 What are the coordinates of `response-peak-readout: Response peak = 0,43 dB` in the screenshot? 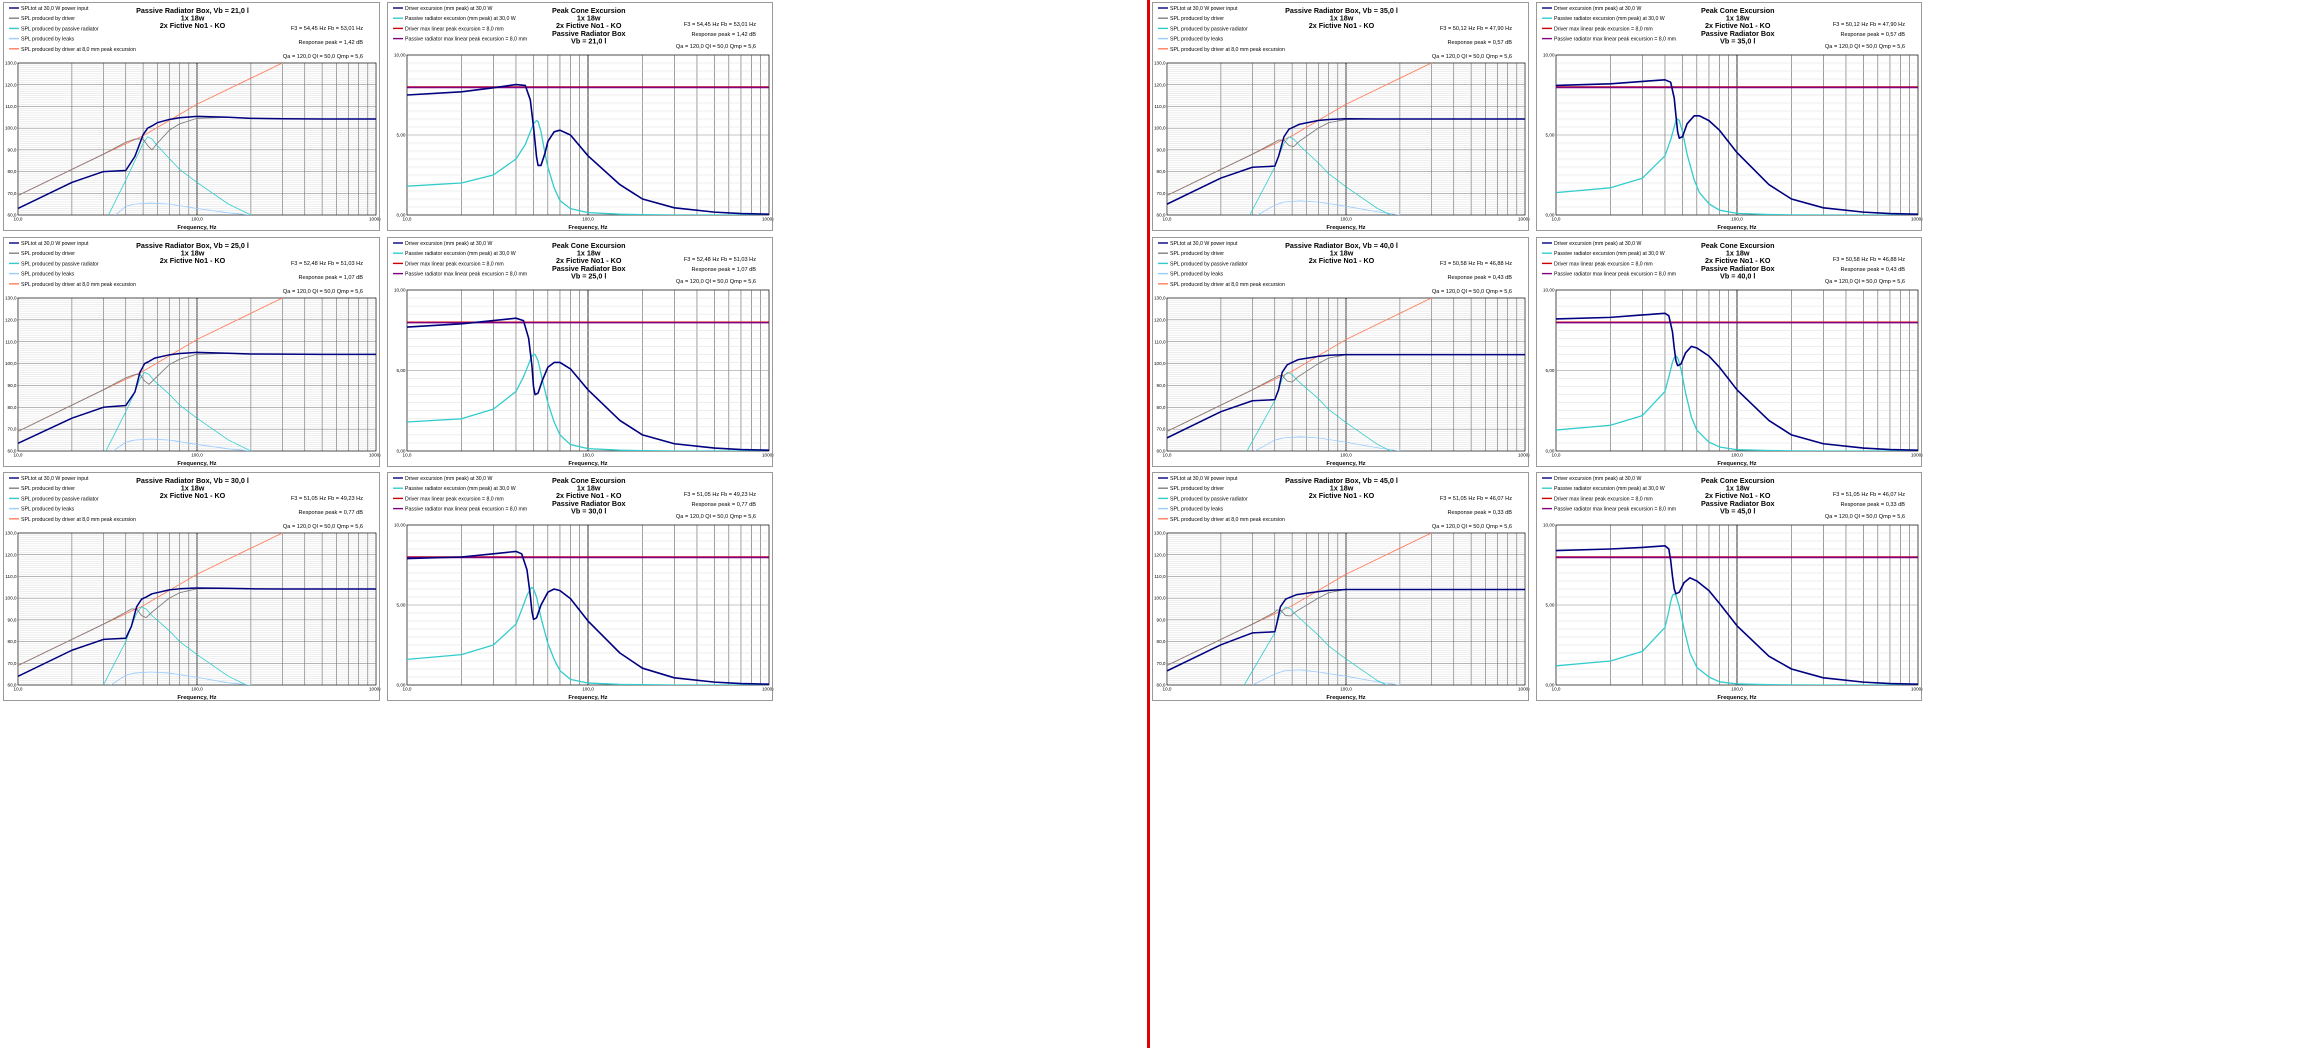 It's located at (1479, 278).